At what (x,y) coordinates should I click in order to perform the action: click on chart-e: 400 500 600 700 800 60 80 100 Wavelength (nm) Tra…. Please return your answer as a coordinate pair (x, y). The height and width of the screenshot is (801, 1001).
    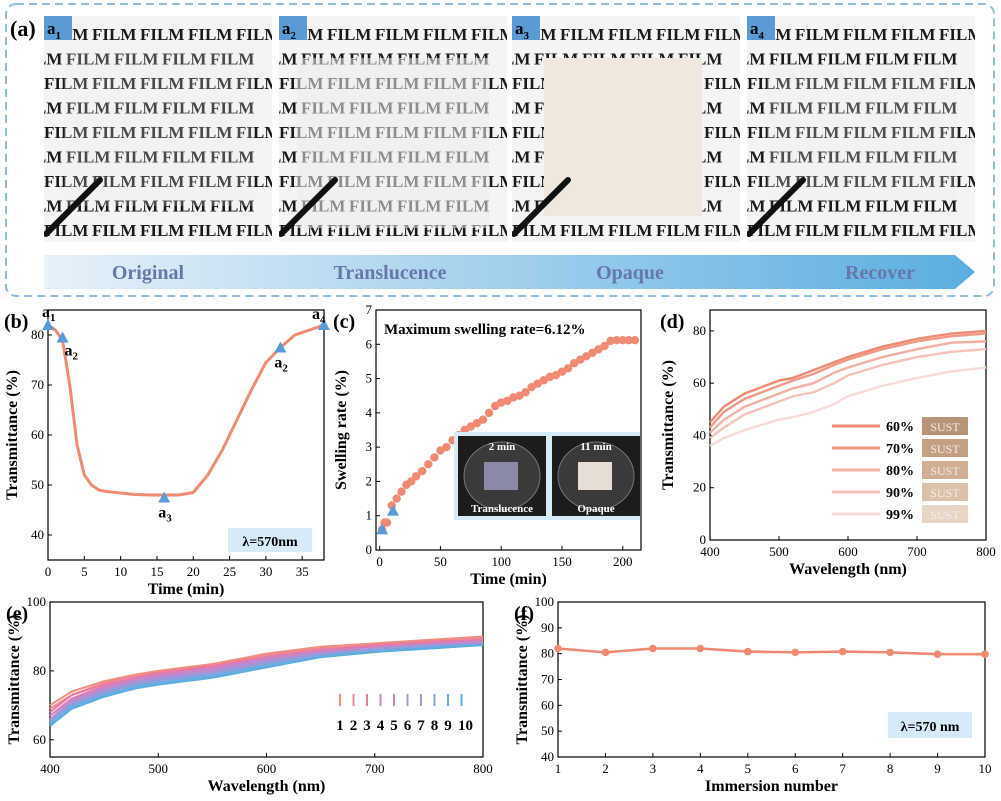
    Looking at the image, I should click on (249, 694).